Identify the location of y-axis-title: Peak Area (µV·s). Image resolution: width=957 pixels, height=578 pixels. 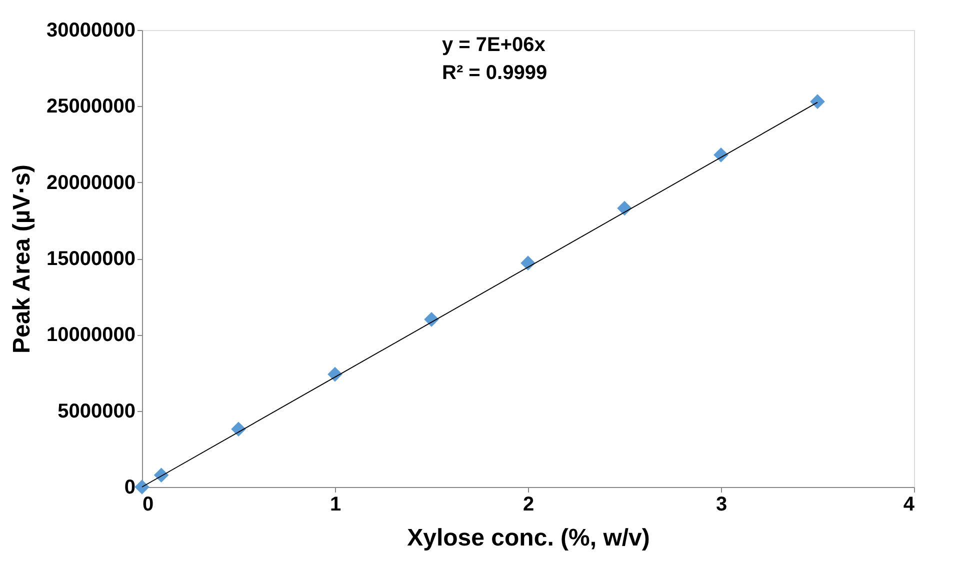
(22, 259).